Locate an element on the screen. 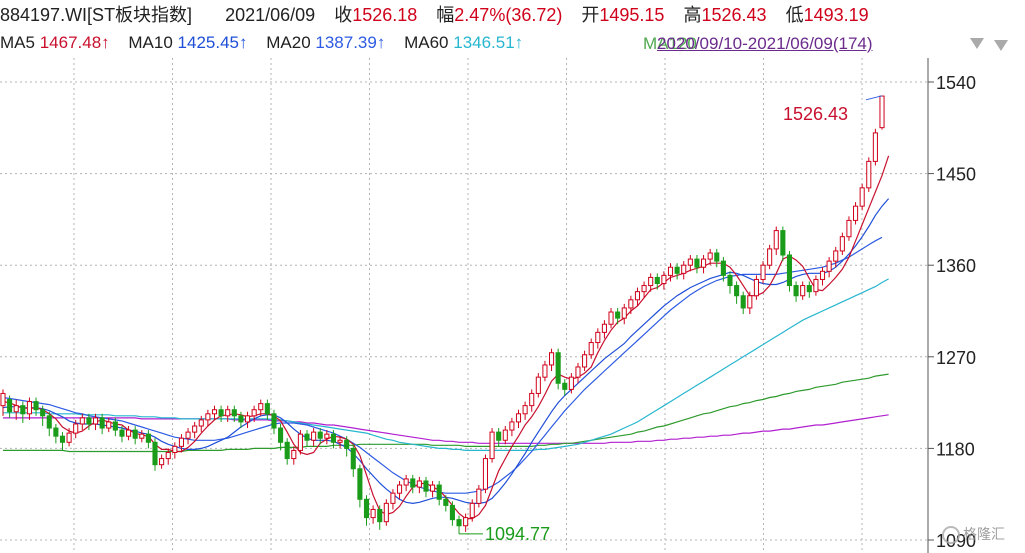 This screenshot has width=1025, height=553. close-label: 收 is located at coordinates (343, 15).